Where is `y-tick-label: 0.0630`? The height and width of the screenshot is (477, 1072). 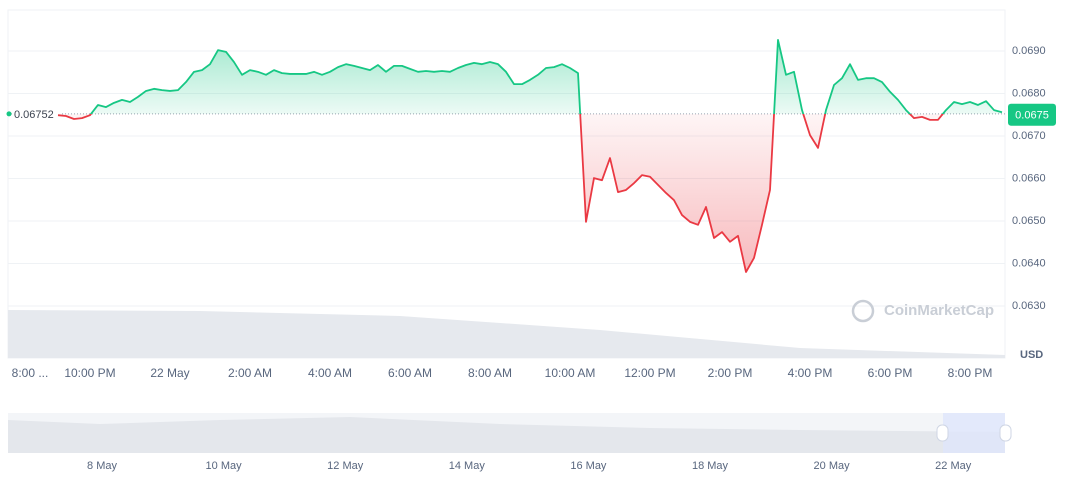
y-tick-label: 0.0630 is located at coordinates (1029, 306).